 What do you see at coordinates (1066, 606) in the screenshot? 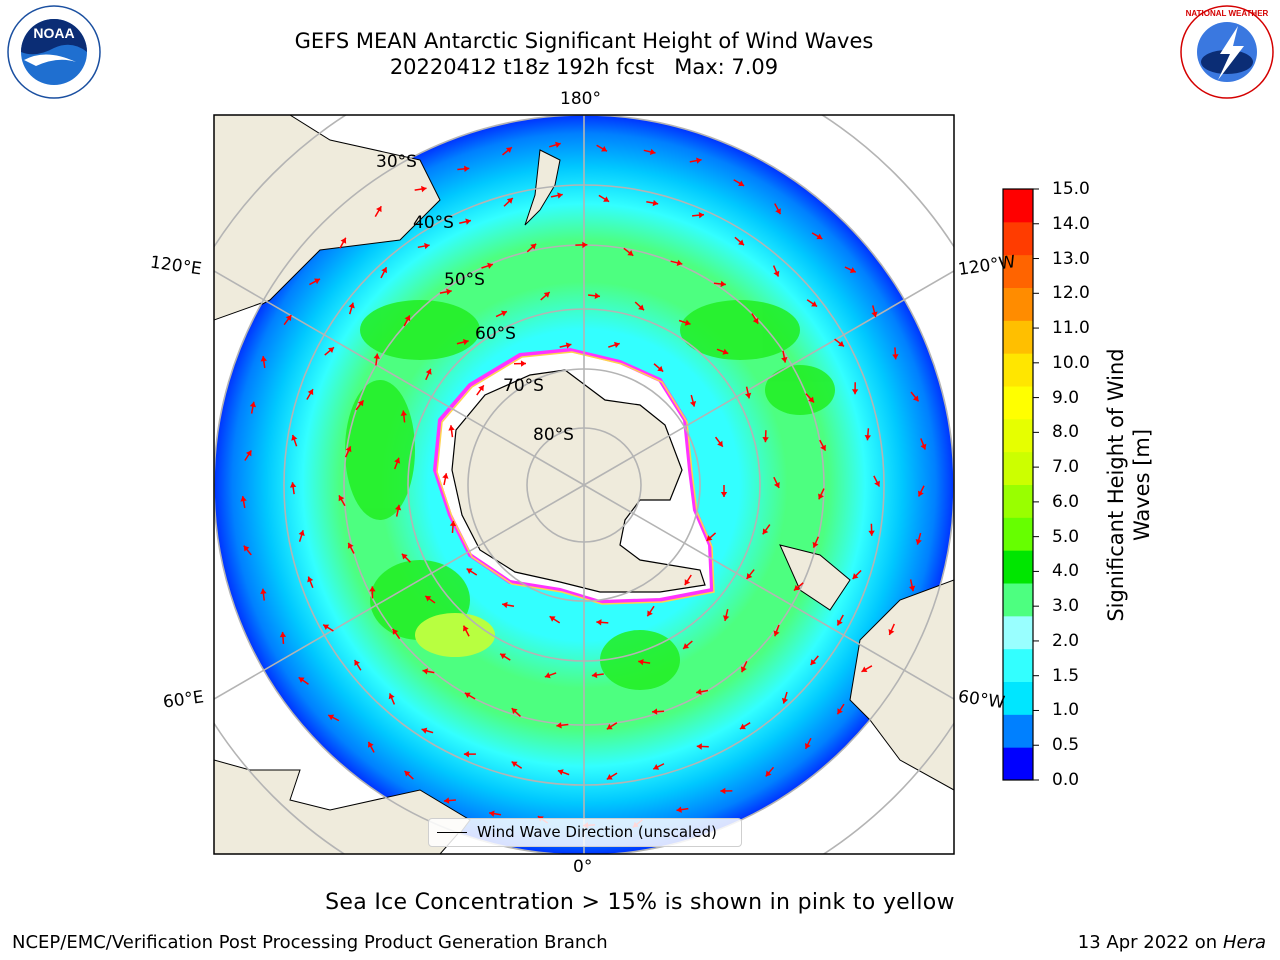
I see `colorbar-tick-label: 3.0` at bounding box center [1066, 606].